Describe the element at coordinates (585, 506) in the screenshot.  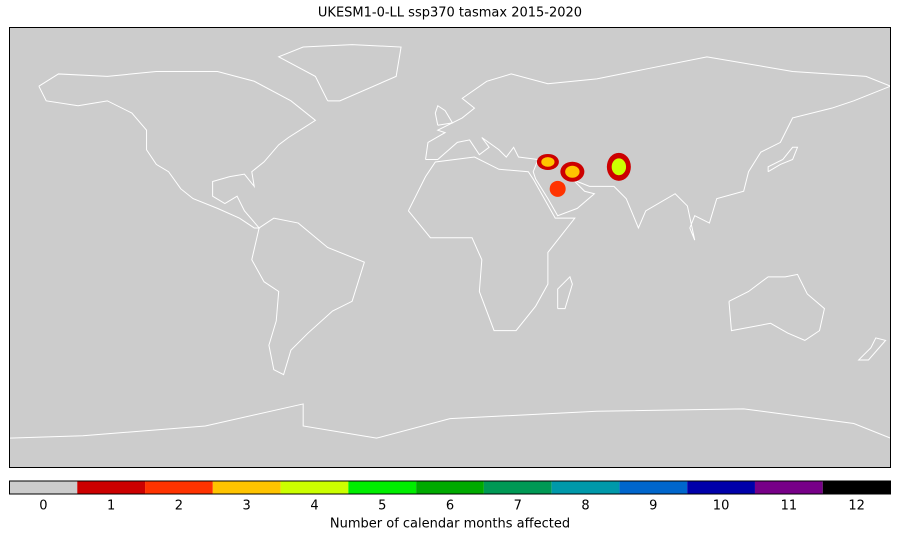
I see `colorbar-tick-label: 8` at that location.